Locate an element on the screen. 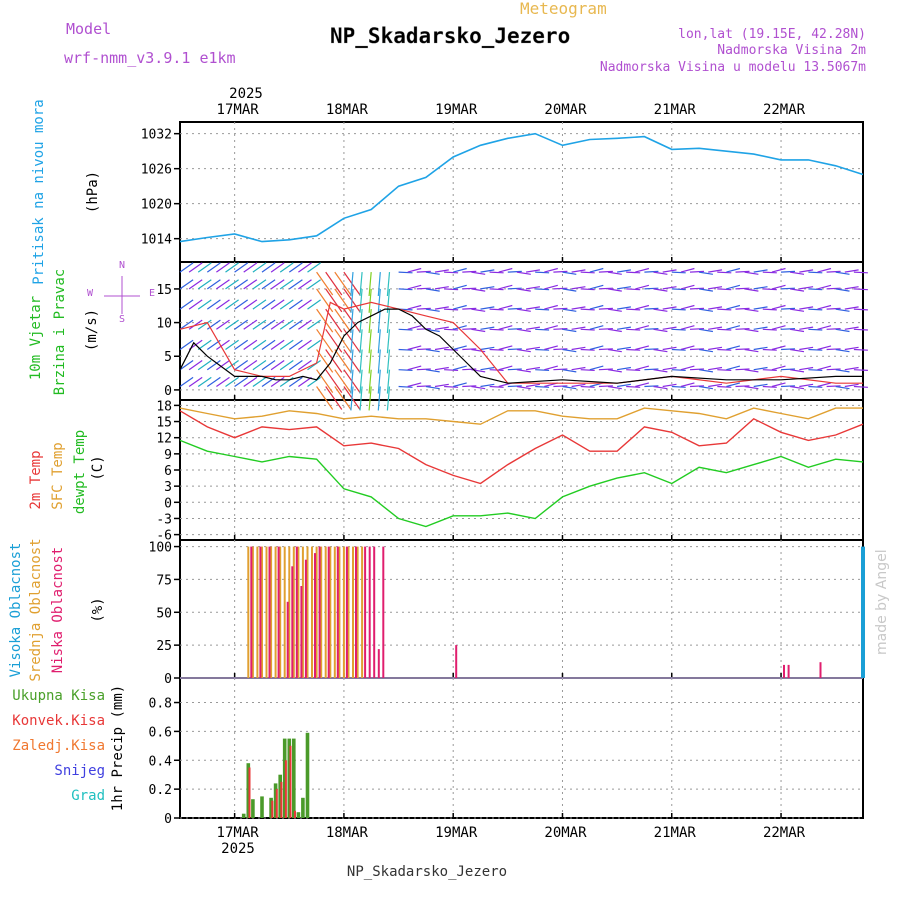 This screenshot has height=900, width=900. ytick-label-precip: 0.4 is located at coordinates (161, 761).